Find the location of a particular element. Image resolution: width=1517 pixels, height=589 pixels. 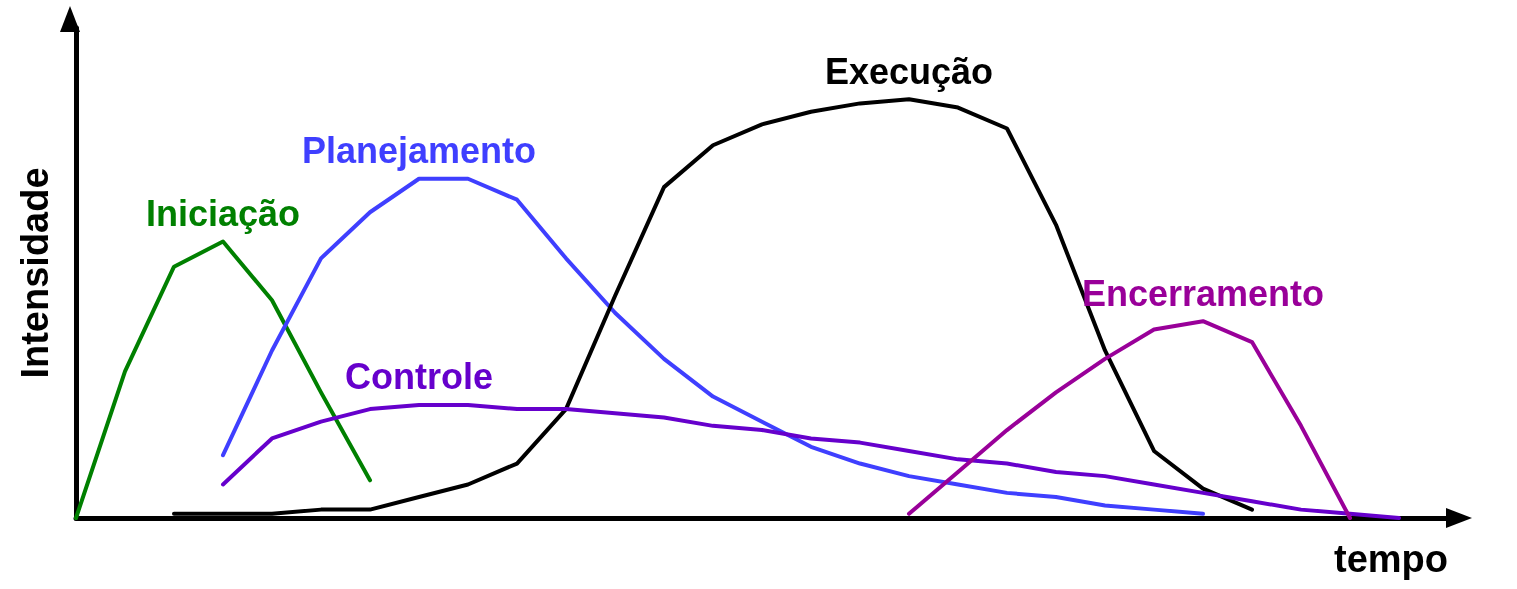

series-label: Controle is located at coordinates (419, 377).